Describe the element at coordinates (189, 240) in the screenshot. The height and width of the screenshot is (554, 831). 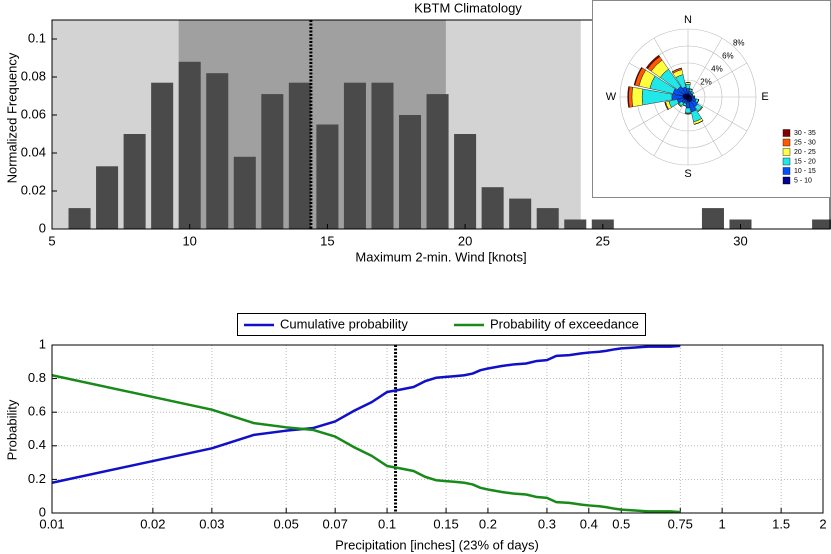
I see `x-tick-label: 10` at that location.